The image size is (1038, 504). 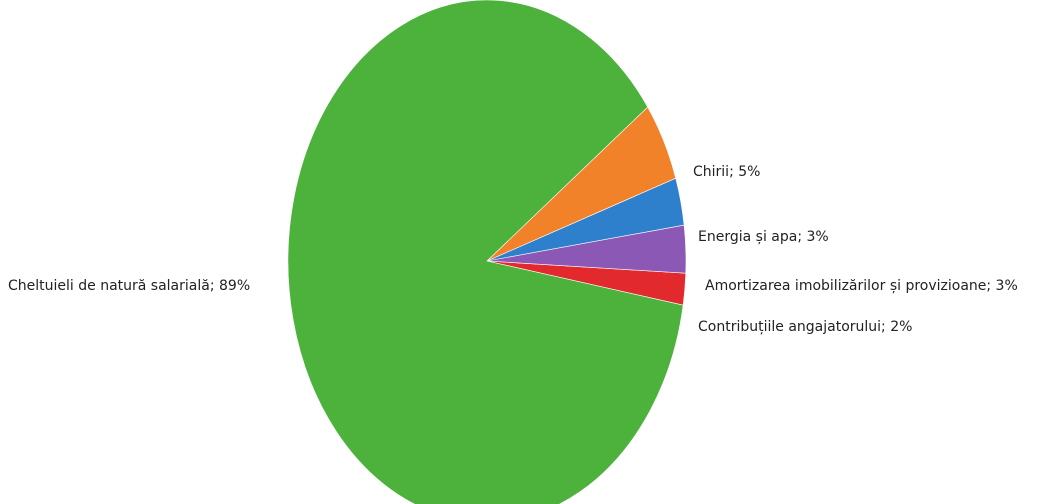 I want to click on label-rent: Chirii; 5%, so click(x=726, y=172).